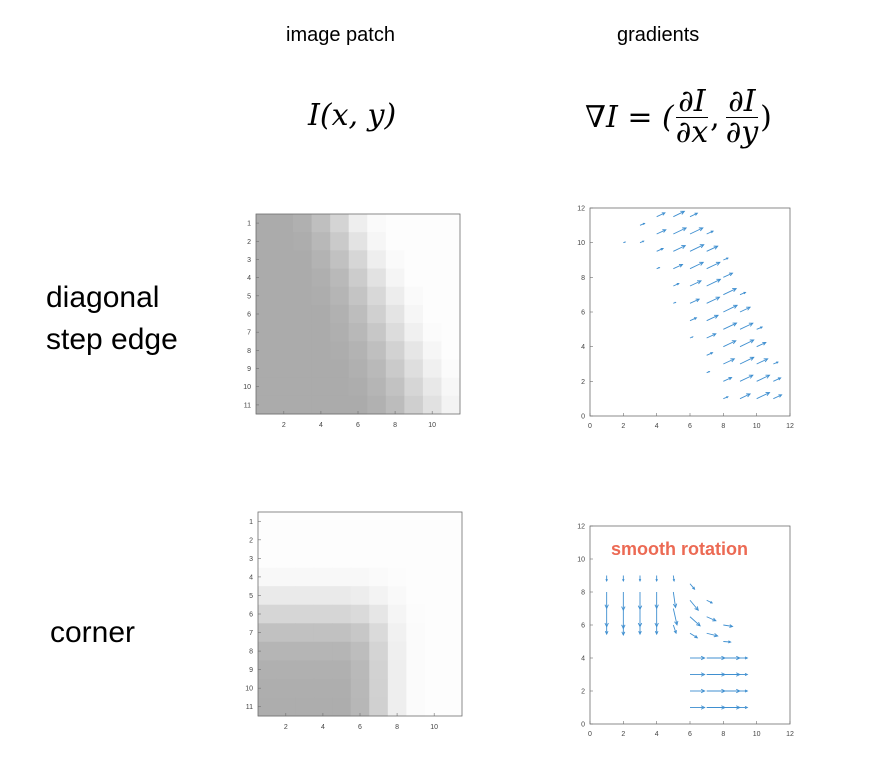 The width and height of the screenshot is (888, 784). I want to click on row-label-line1: corner, so click(93, 632).